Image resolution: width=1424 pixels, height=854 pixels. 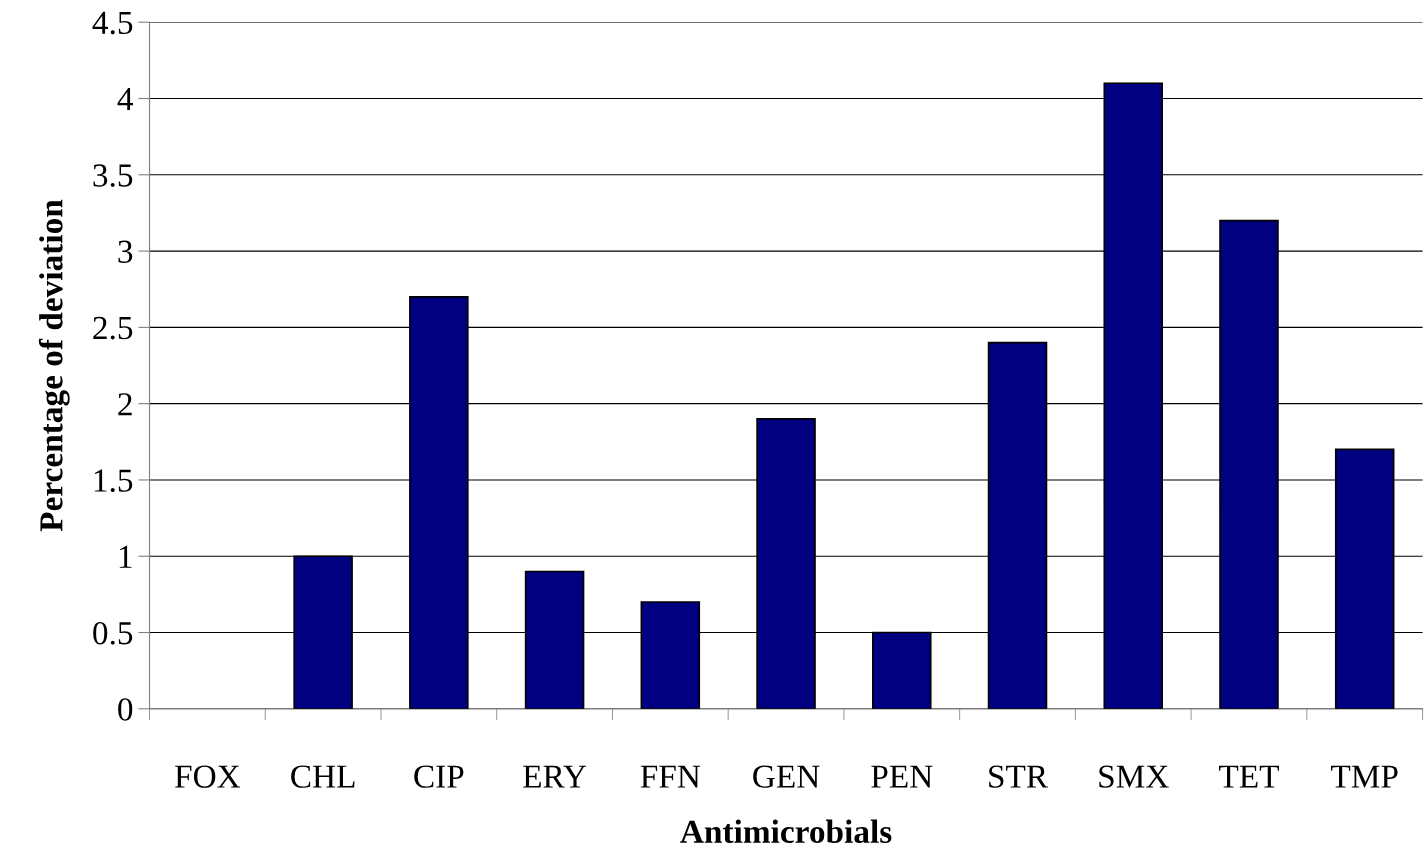 What do you see at coordinates (1364, 776) in the screenshot?
I see `x-tick-label: TMP` at bounding box center [1364, 776].